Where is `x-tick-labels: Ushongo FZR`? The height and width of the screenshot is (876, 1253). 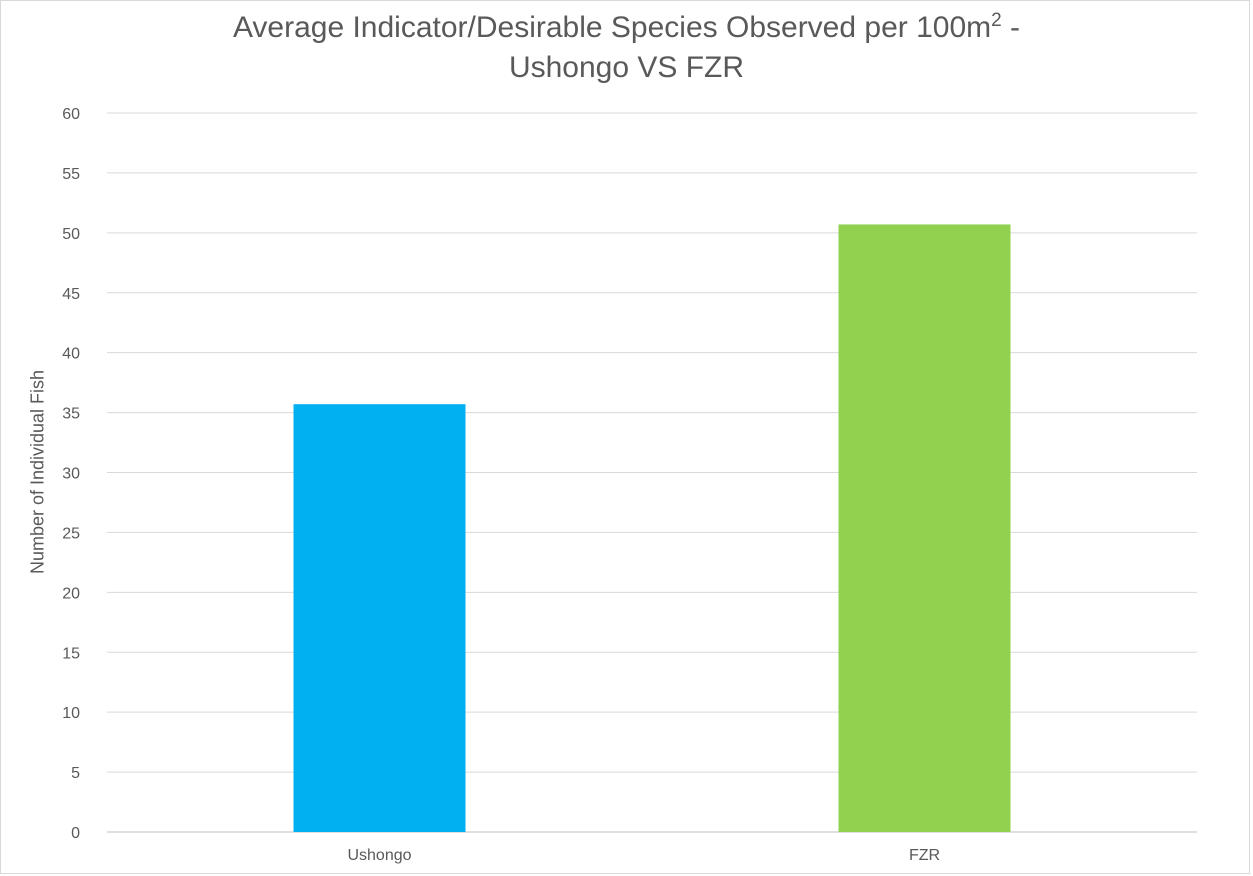
x-tick-labels: Ushongo FZR is located at coordinates (643, 855).